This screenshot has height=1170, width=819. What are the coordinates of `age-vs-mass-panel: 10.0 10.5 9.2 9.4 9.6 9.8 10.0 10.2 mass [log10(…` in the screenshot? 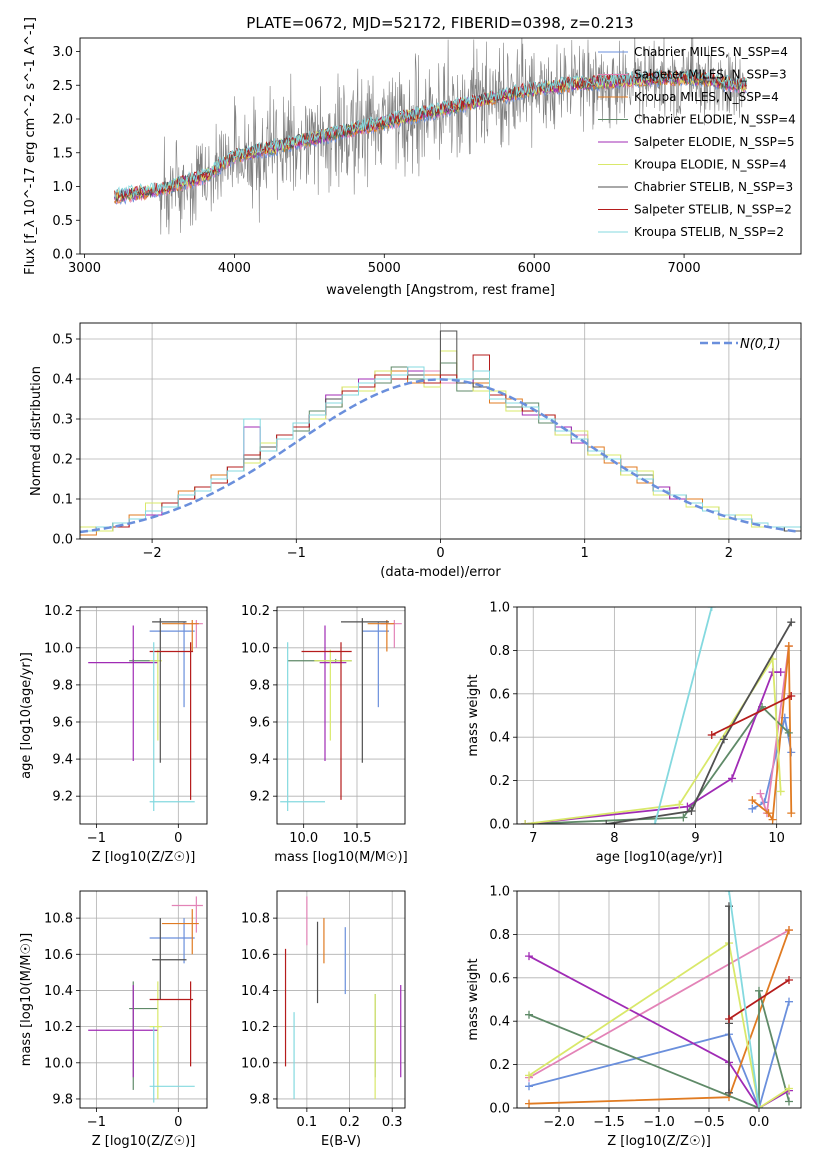 It's located at (324, 734).